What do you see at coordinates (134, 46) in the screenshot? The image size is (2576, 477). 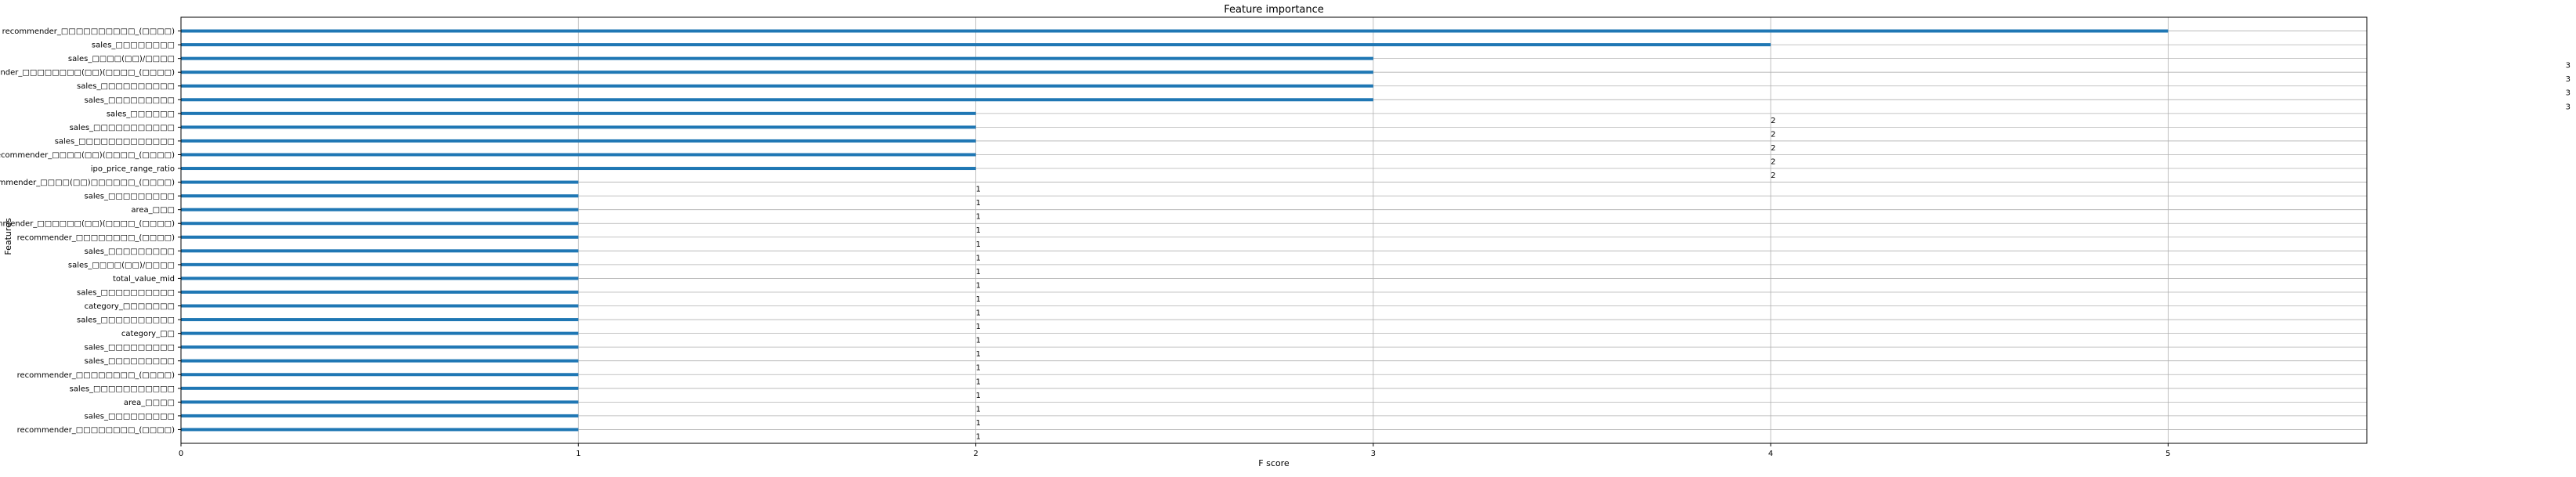 I see `y-tick-label: sales_□□□□□□□□` at bounding box center [134, 46].